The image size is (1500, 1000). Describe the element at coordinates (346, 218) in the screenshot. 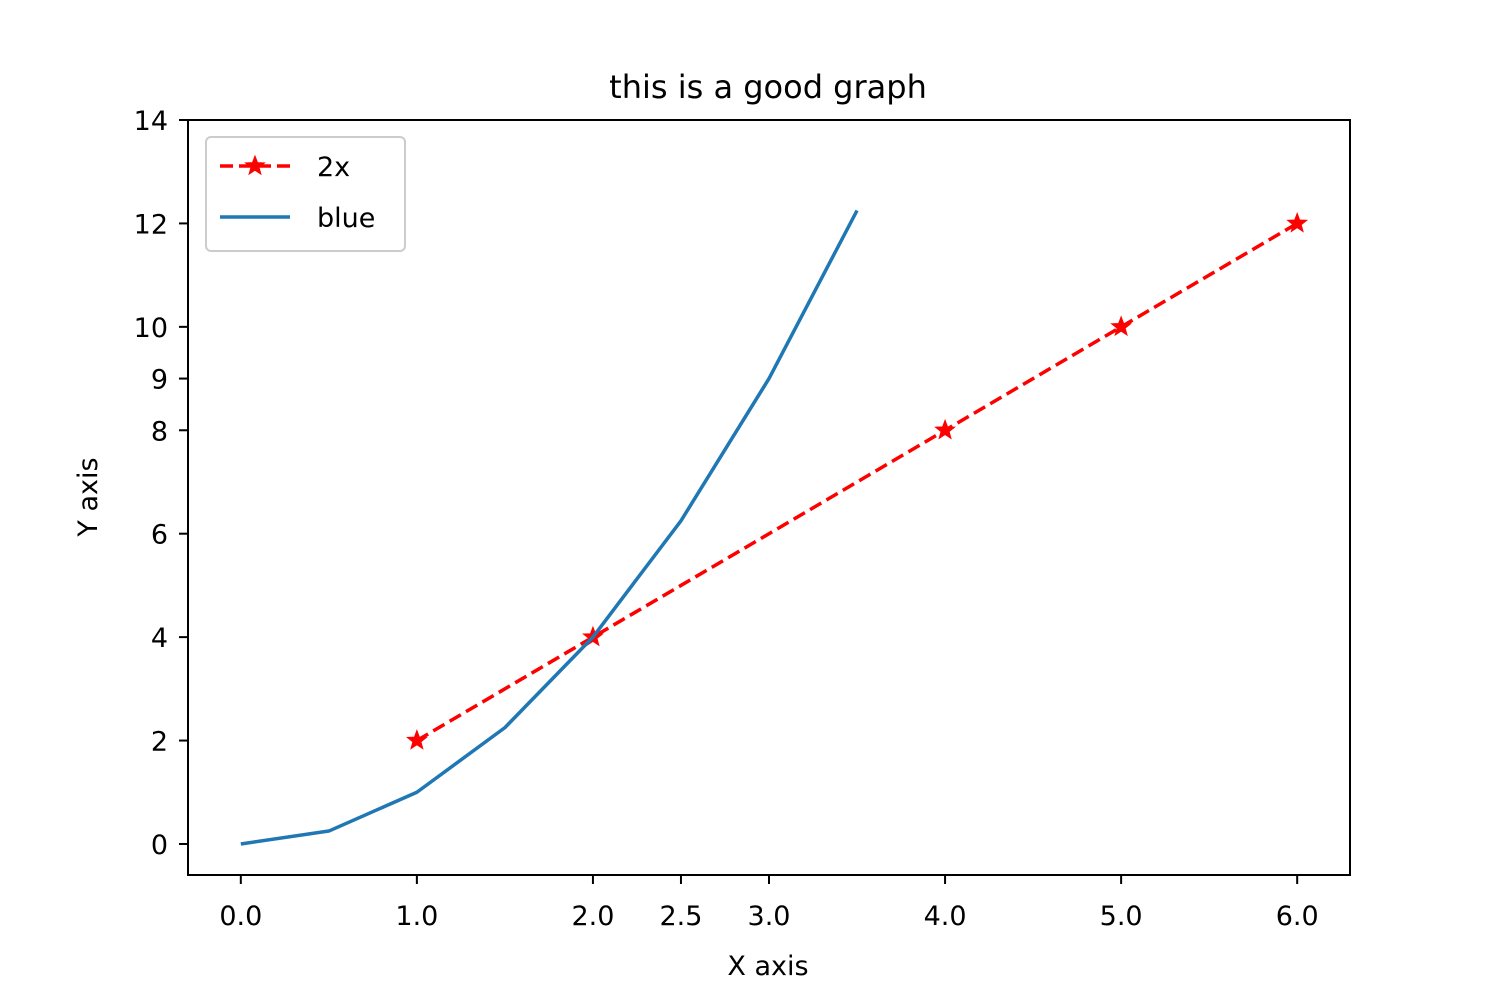

I see `legend-label-blue: blue` at that location.